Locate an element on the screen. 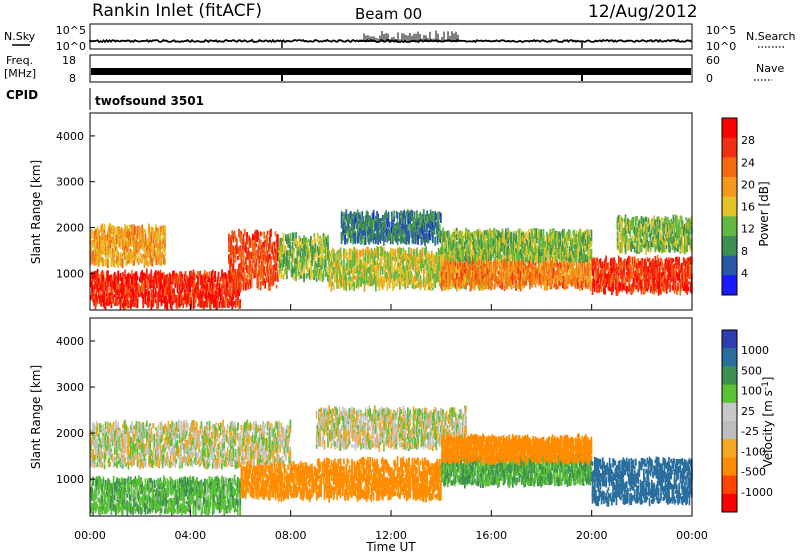  date-title: 12/Aug/2012 is located at coordinates (643, 12).